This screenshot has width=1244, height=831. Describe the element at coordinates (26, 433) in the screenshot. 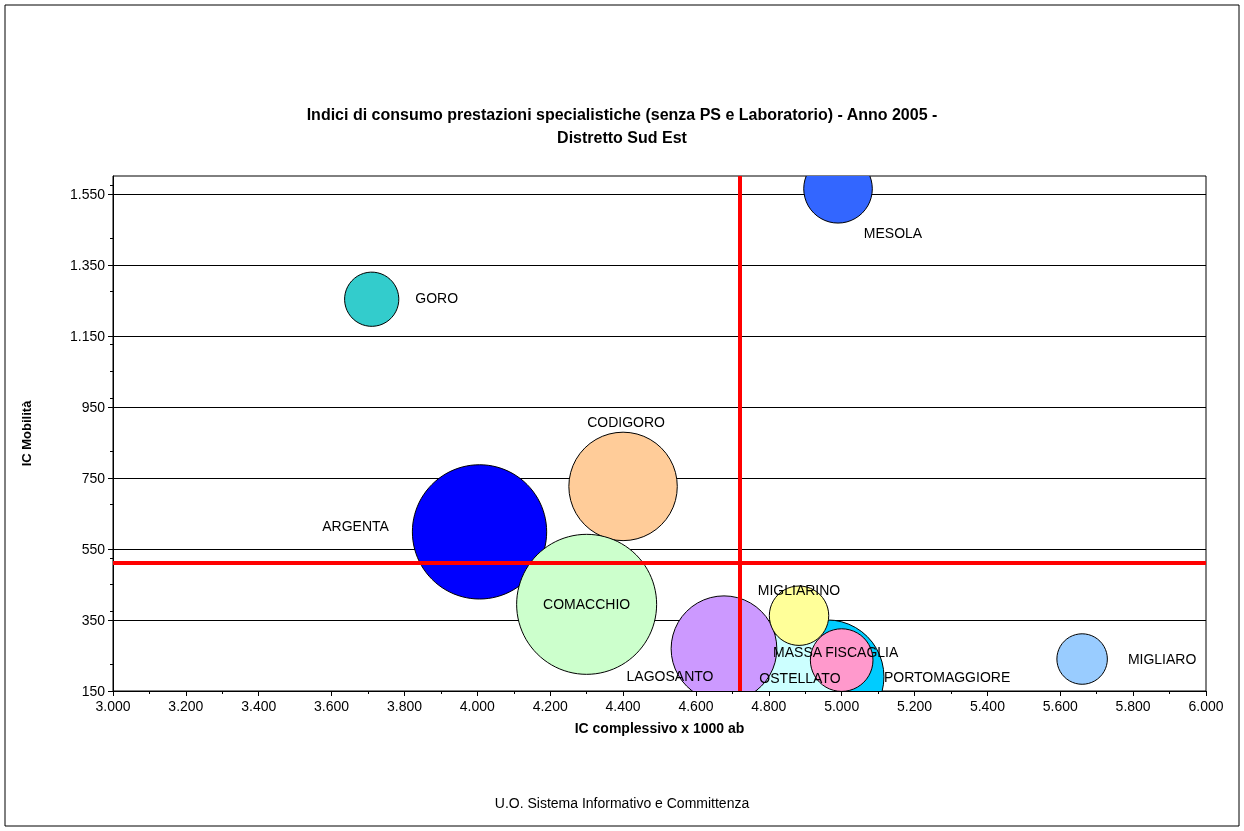

I see `y-axis-title: IC Mobilità` at that location.